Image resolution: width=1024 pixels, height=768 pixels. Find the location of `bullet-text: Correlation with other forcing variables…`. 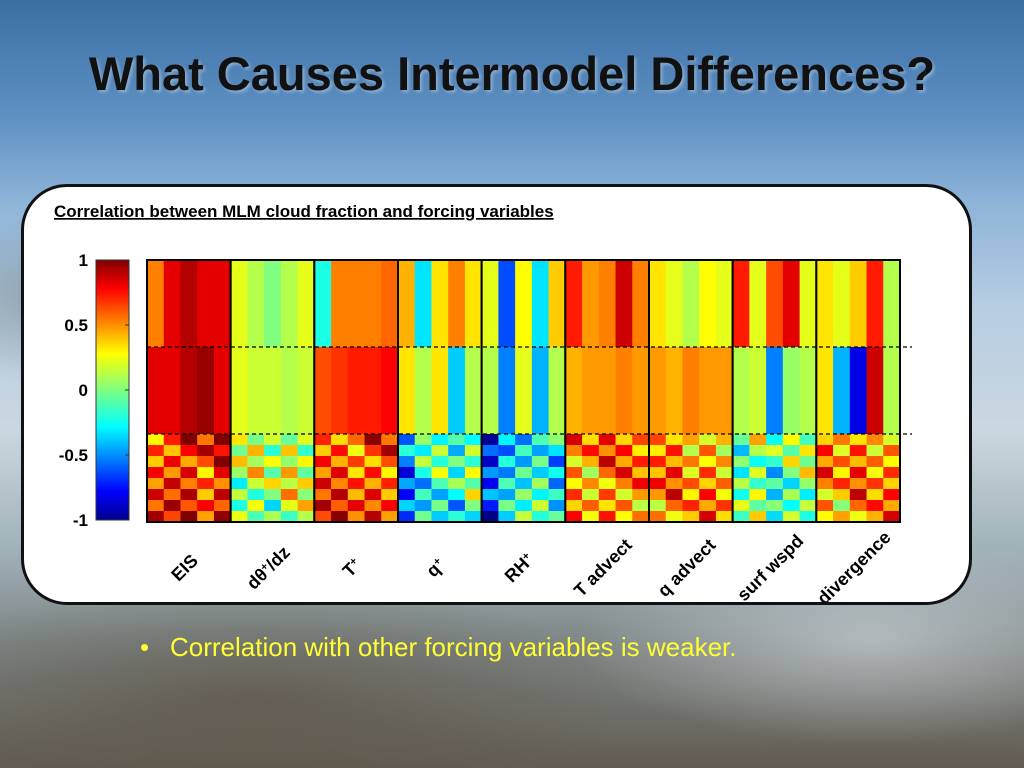

bullet-text: Correlation with other forcing variables… is located at coordinates (453, 647).